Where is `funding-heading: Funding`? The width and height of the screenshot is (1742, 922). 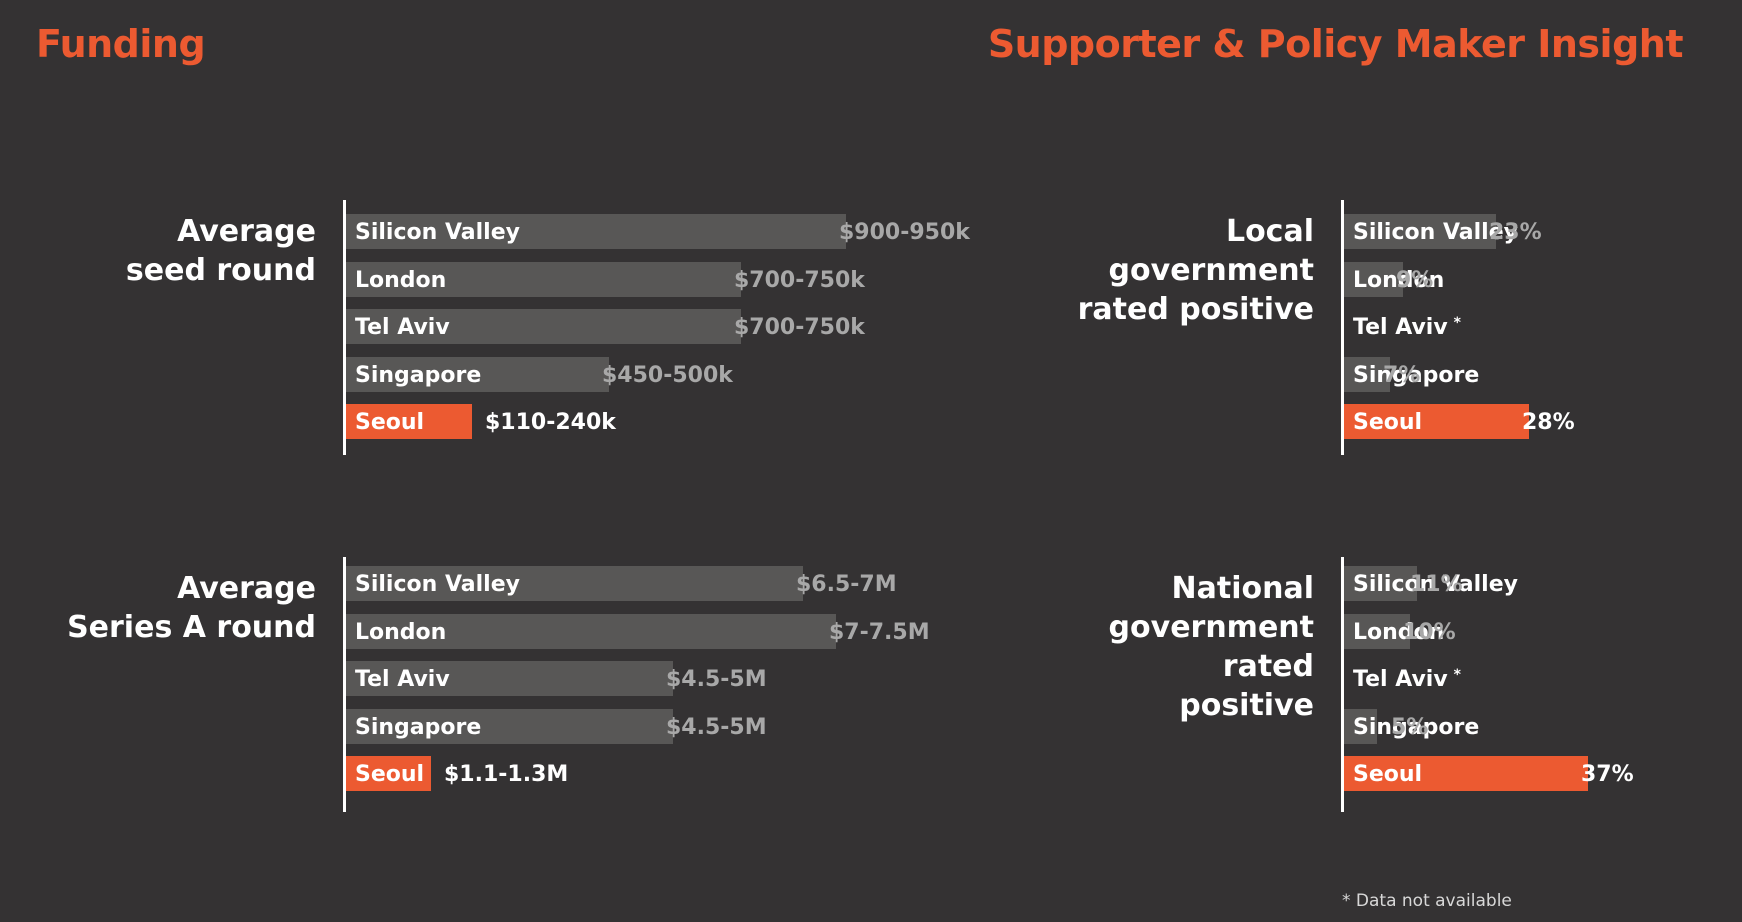 funding-heading: Funding is located at coordinates (121, 44).